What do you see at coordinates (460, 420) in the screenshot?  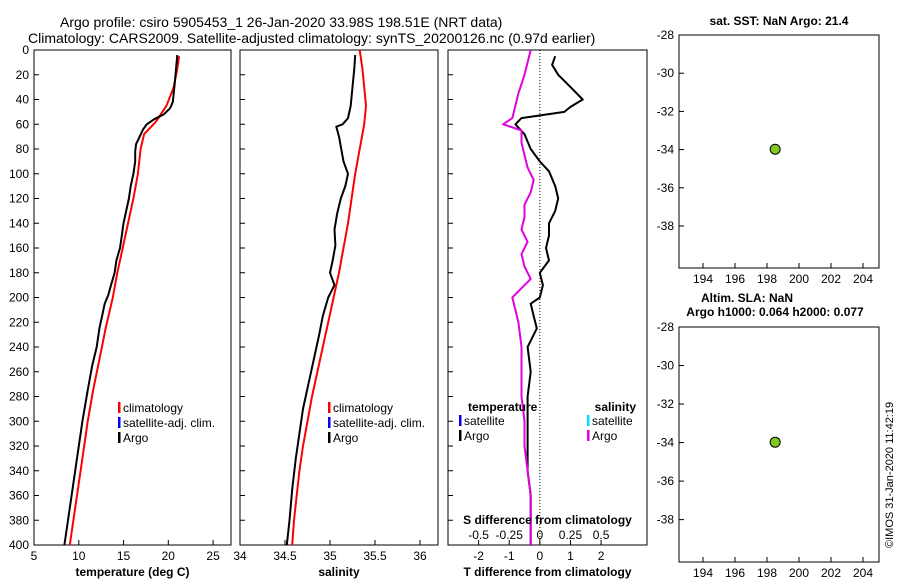 I see `temperature-legend-satellite-swatch` at bounding box center [460, 420].